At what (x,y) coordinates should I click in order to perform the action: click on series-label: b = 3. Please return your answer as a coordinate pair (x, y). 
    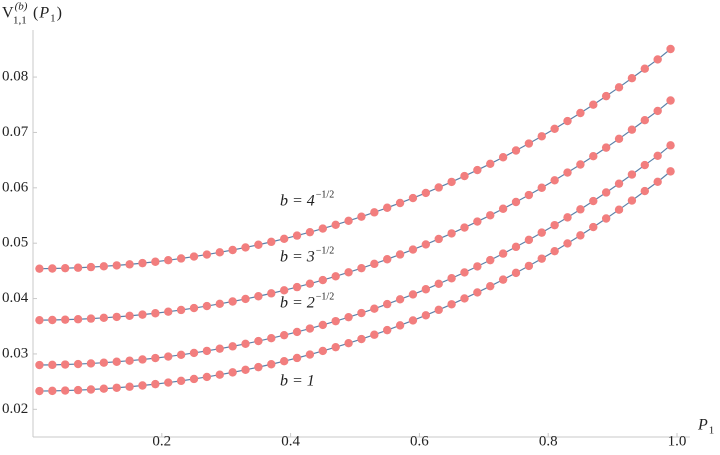
    Looking at the image, I should click on (297, 257).